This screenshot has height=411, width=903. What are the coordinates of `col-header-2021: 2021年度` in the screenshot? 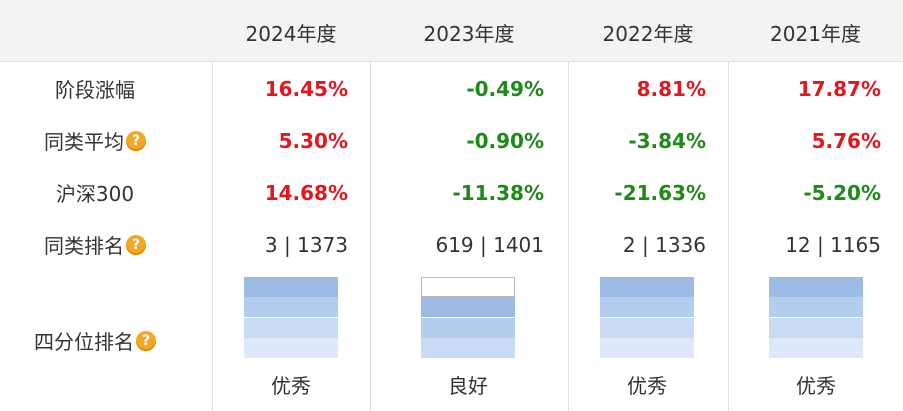 It's located at (815, 34).